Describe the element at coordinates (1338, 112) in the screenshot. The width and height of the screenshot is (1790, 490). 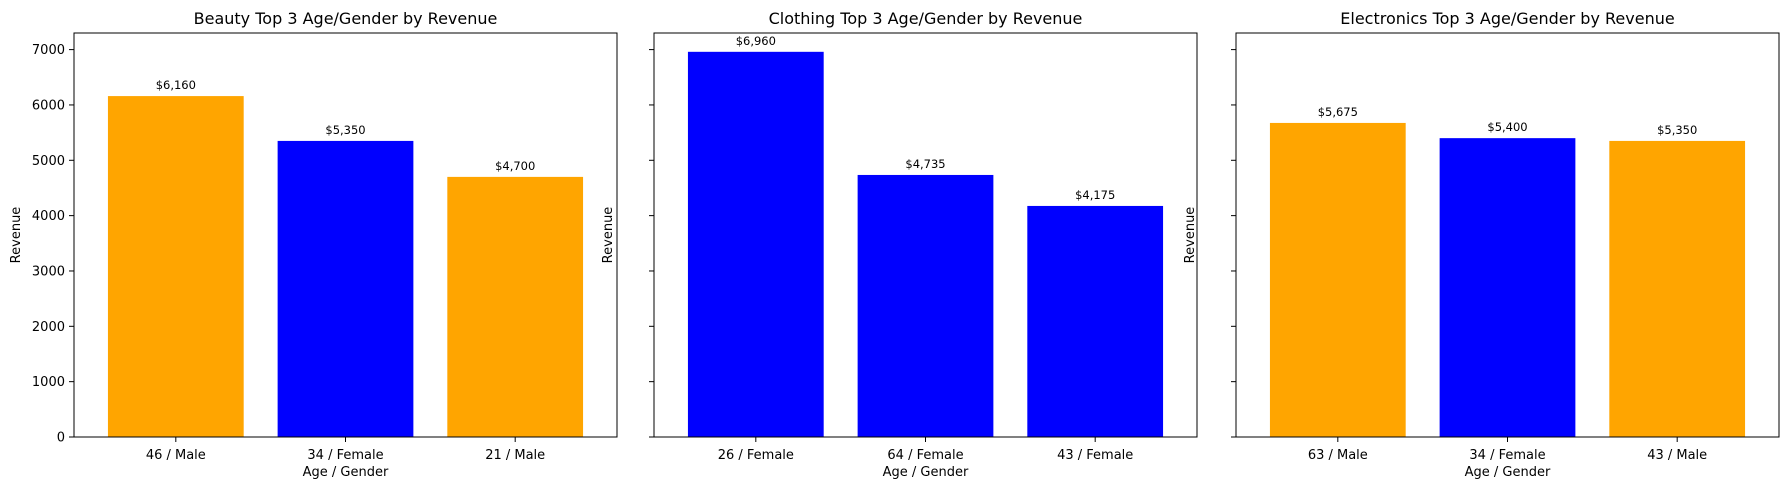
I see `panel3-data-label-1: $5,675` at that location.